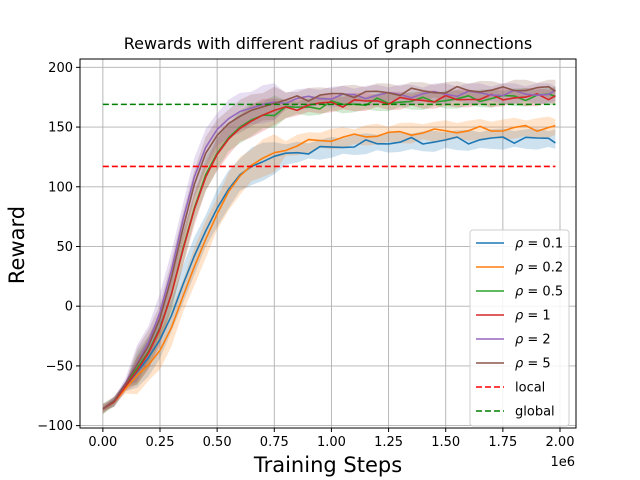 The width and height of the screenshot is (640, 480). I want to click on y-tick-label: 0, so click(69, 307).